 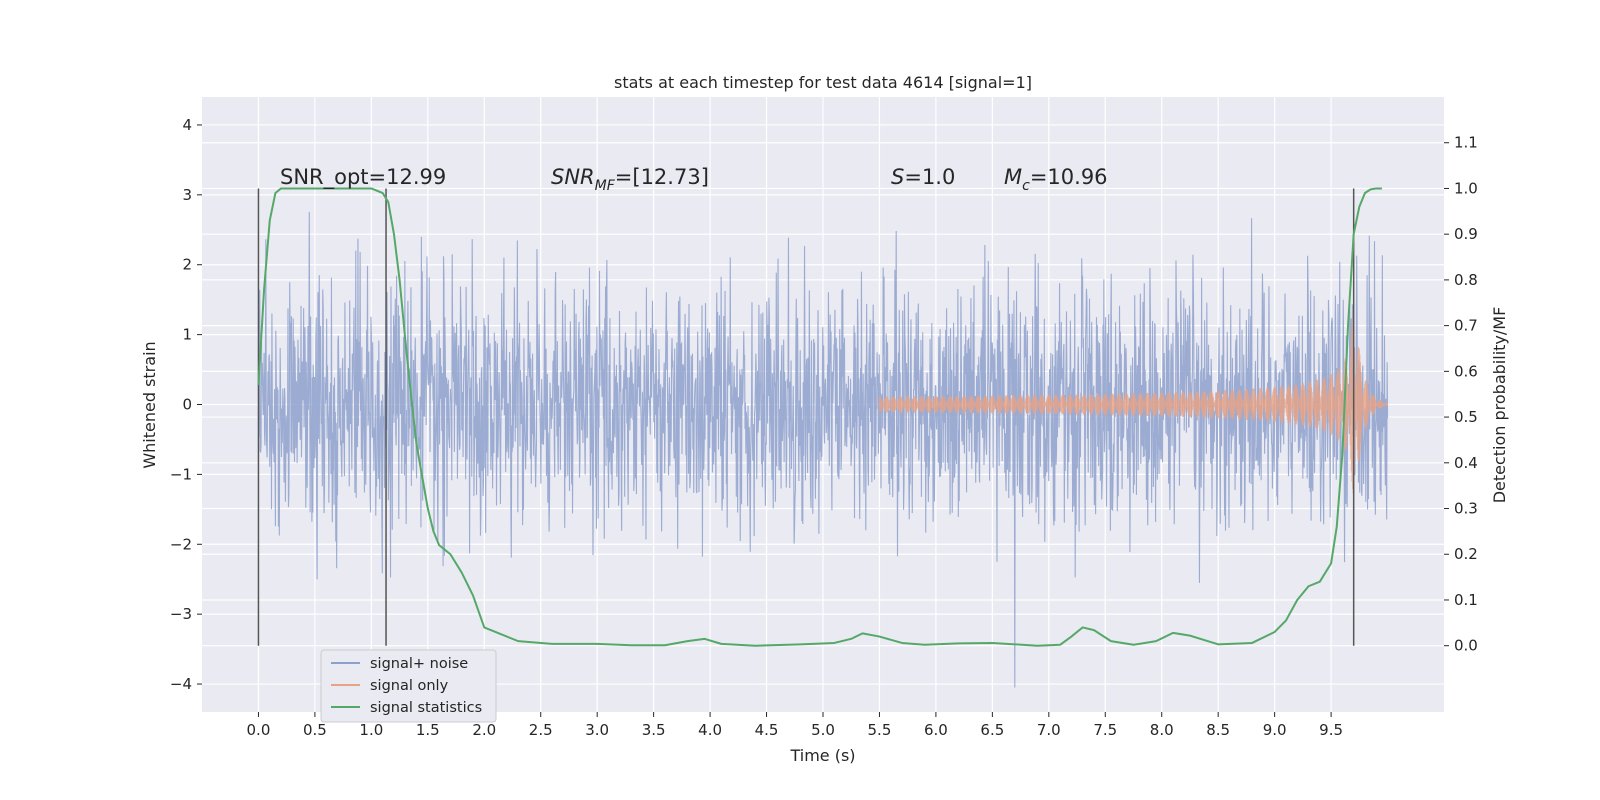 I want to click on y2-tick-label: 0.4, so click(x=1466, y=463).